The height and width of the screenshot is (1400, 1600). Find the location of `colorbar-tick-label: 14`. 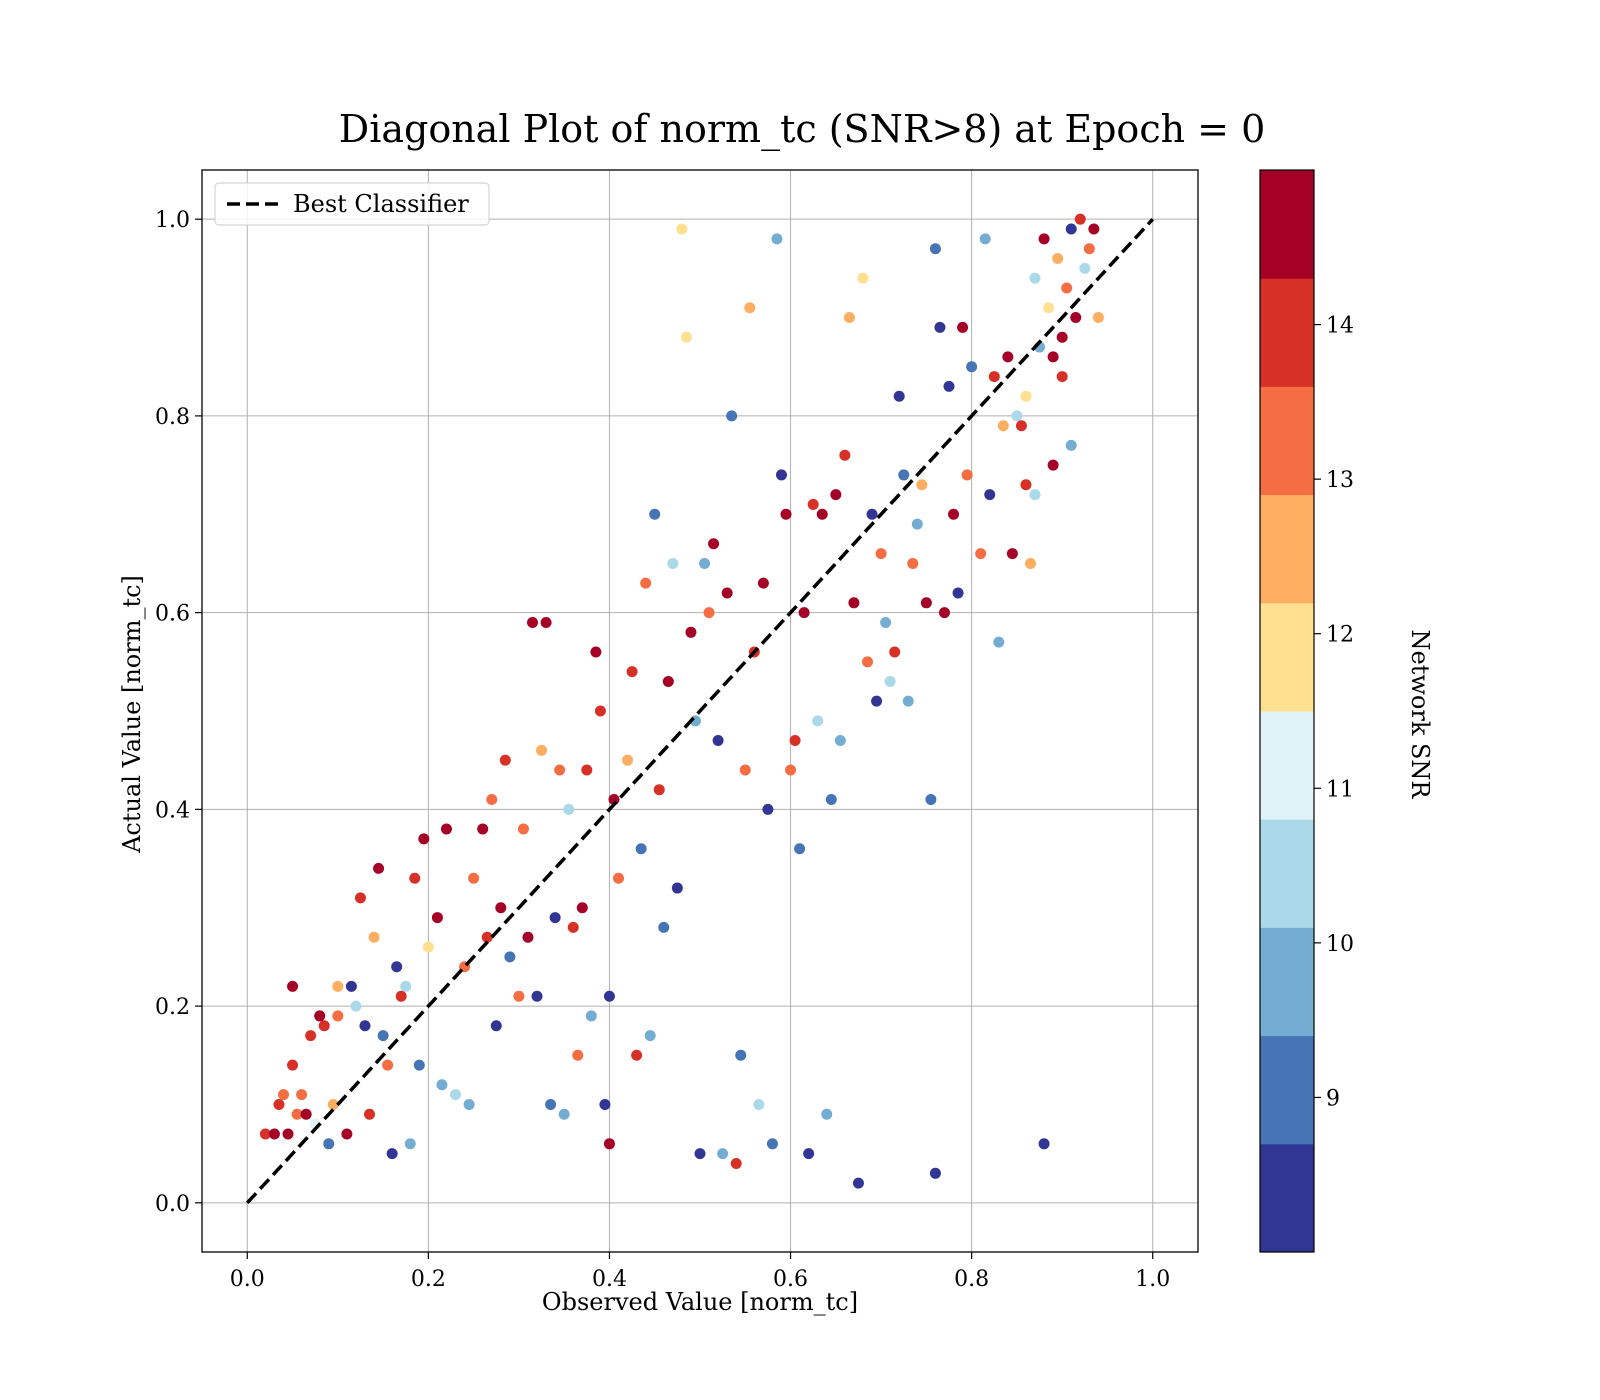

colorbar-tick-label: 14 is located at coordinates (1340, 326).